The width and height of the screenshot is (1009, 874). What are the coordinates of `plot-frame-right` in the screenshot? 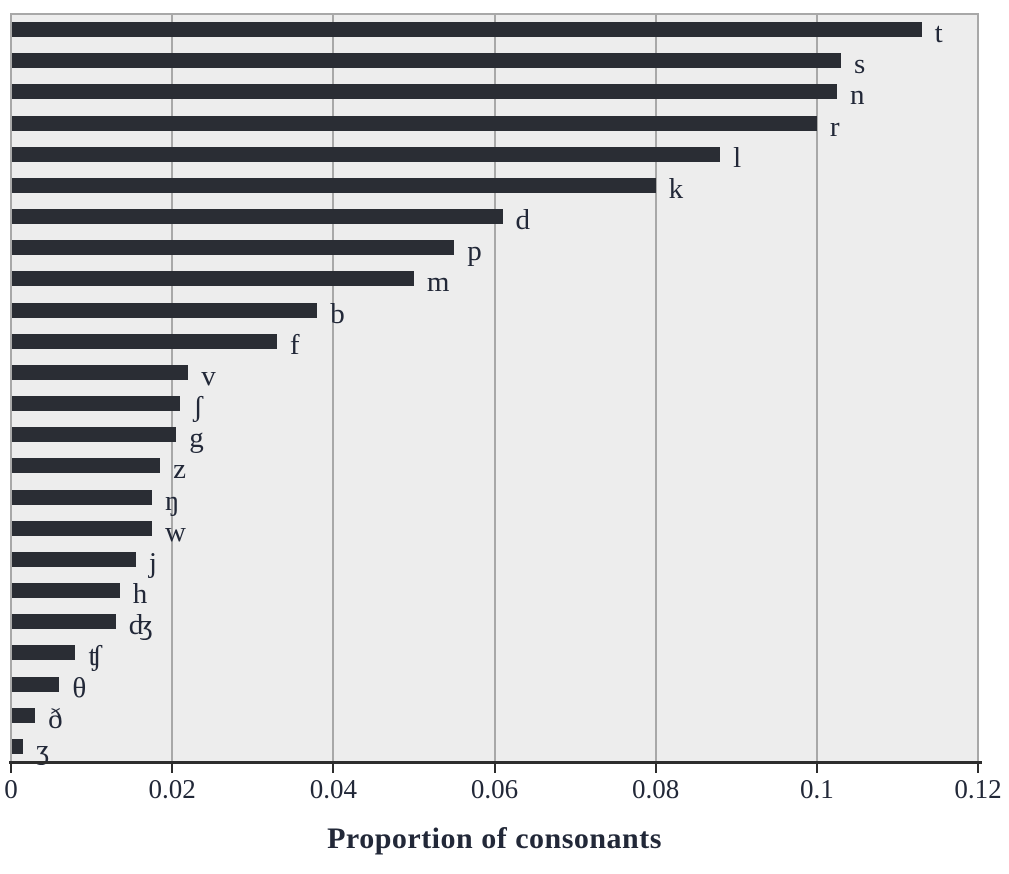 It's located at (978, 387).